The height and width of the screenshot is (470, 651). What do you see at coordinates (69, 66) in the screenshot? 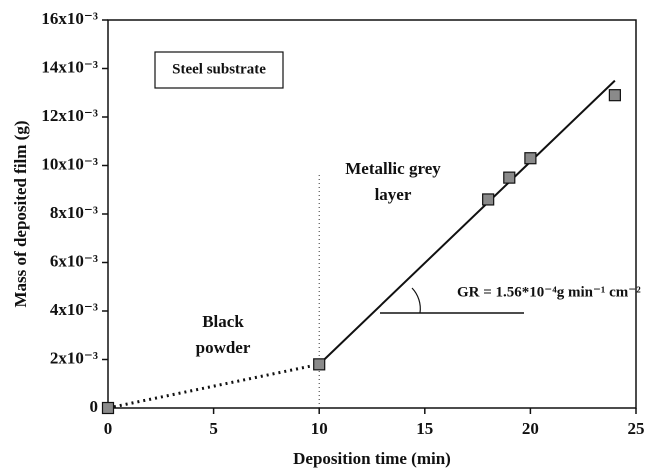
I see `y-tick-label: 14x10⁻³` at bounding box center [69, 66].